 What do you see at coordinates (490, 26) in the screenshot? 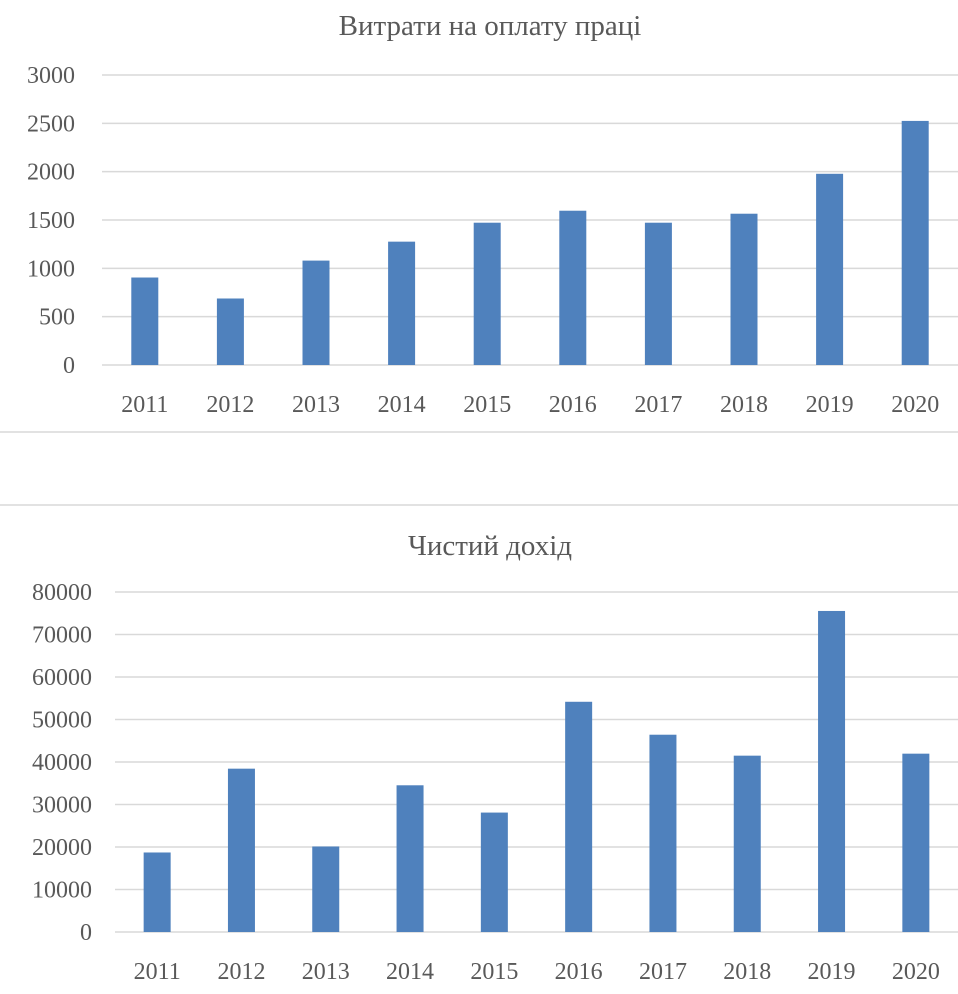
I see `chart-title-labor-costs: Витрати на оплату праці` at bounding box center [490, 26].